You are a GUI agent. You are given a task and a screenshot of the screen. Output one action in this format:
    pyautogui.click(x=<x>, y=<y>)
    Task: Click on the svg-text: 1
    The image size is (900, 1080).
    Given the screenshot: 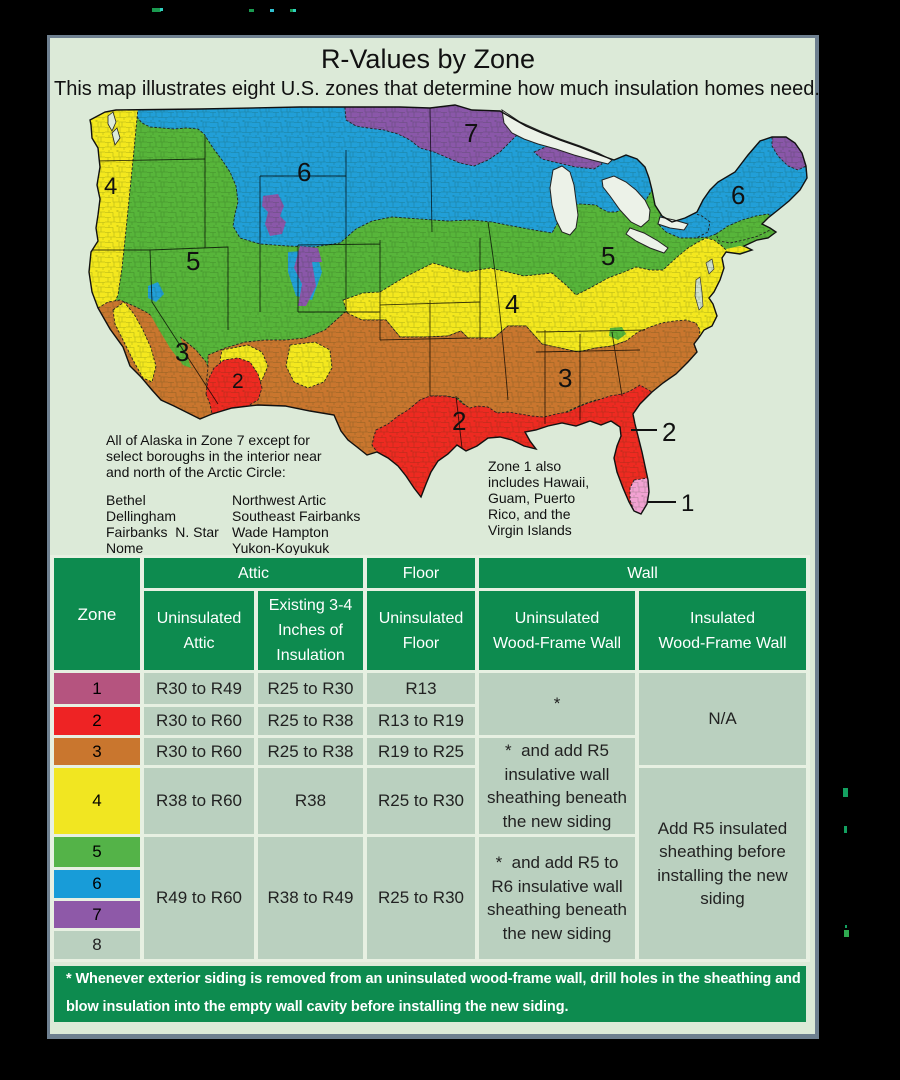 What is the action you would take?
    pyautogui.click(x=687, y=503)
    